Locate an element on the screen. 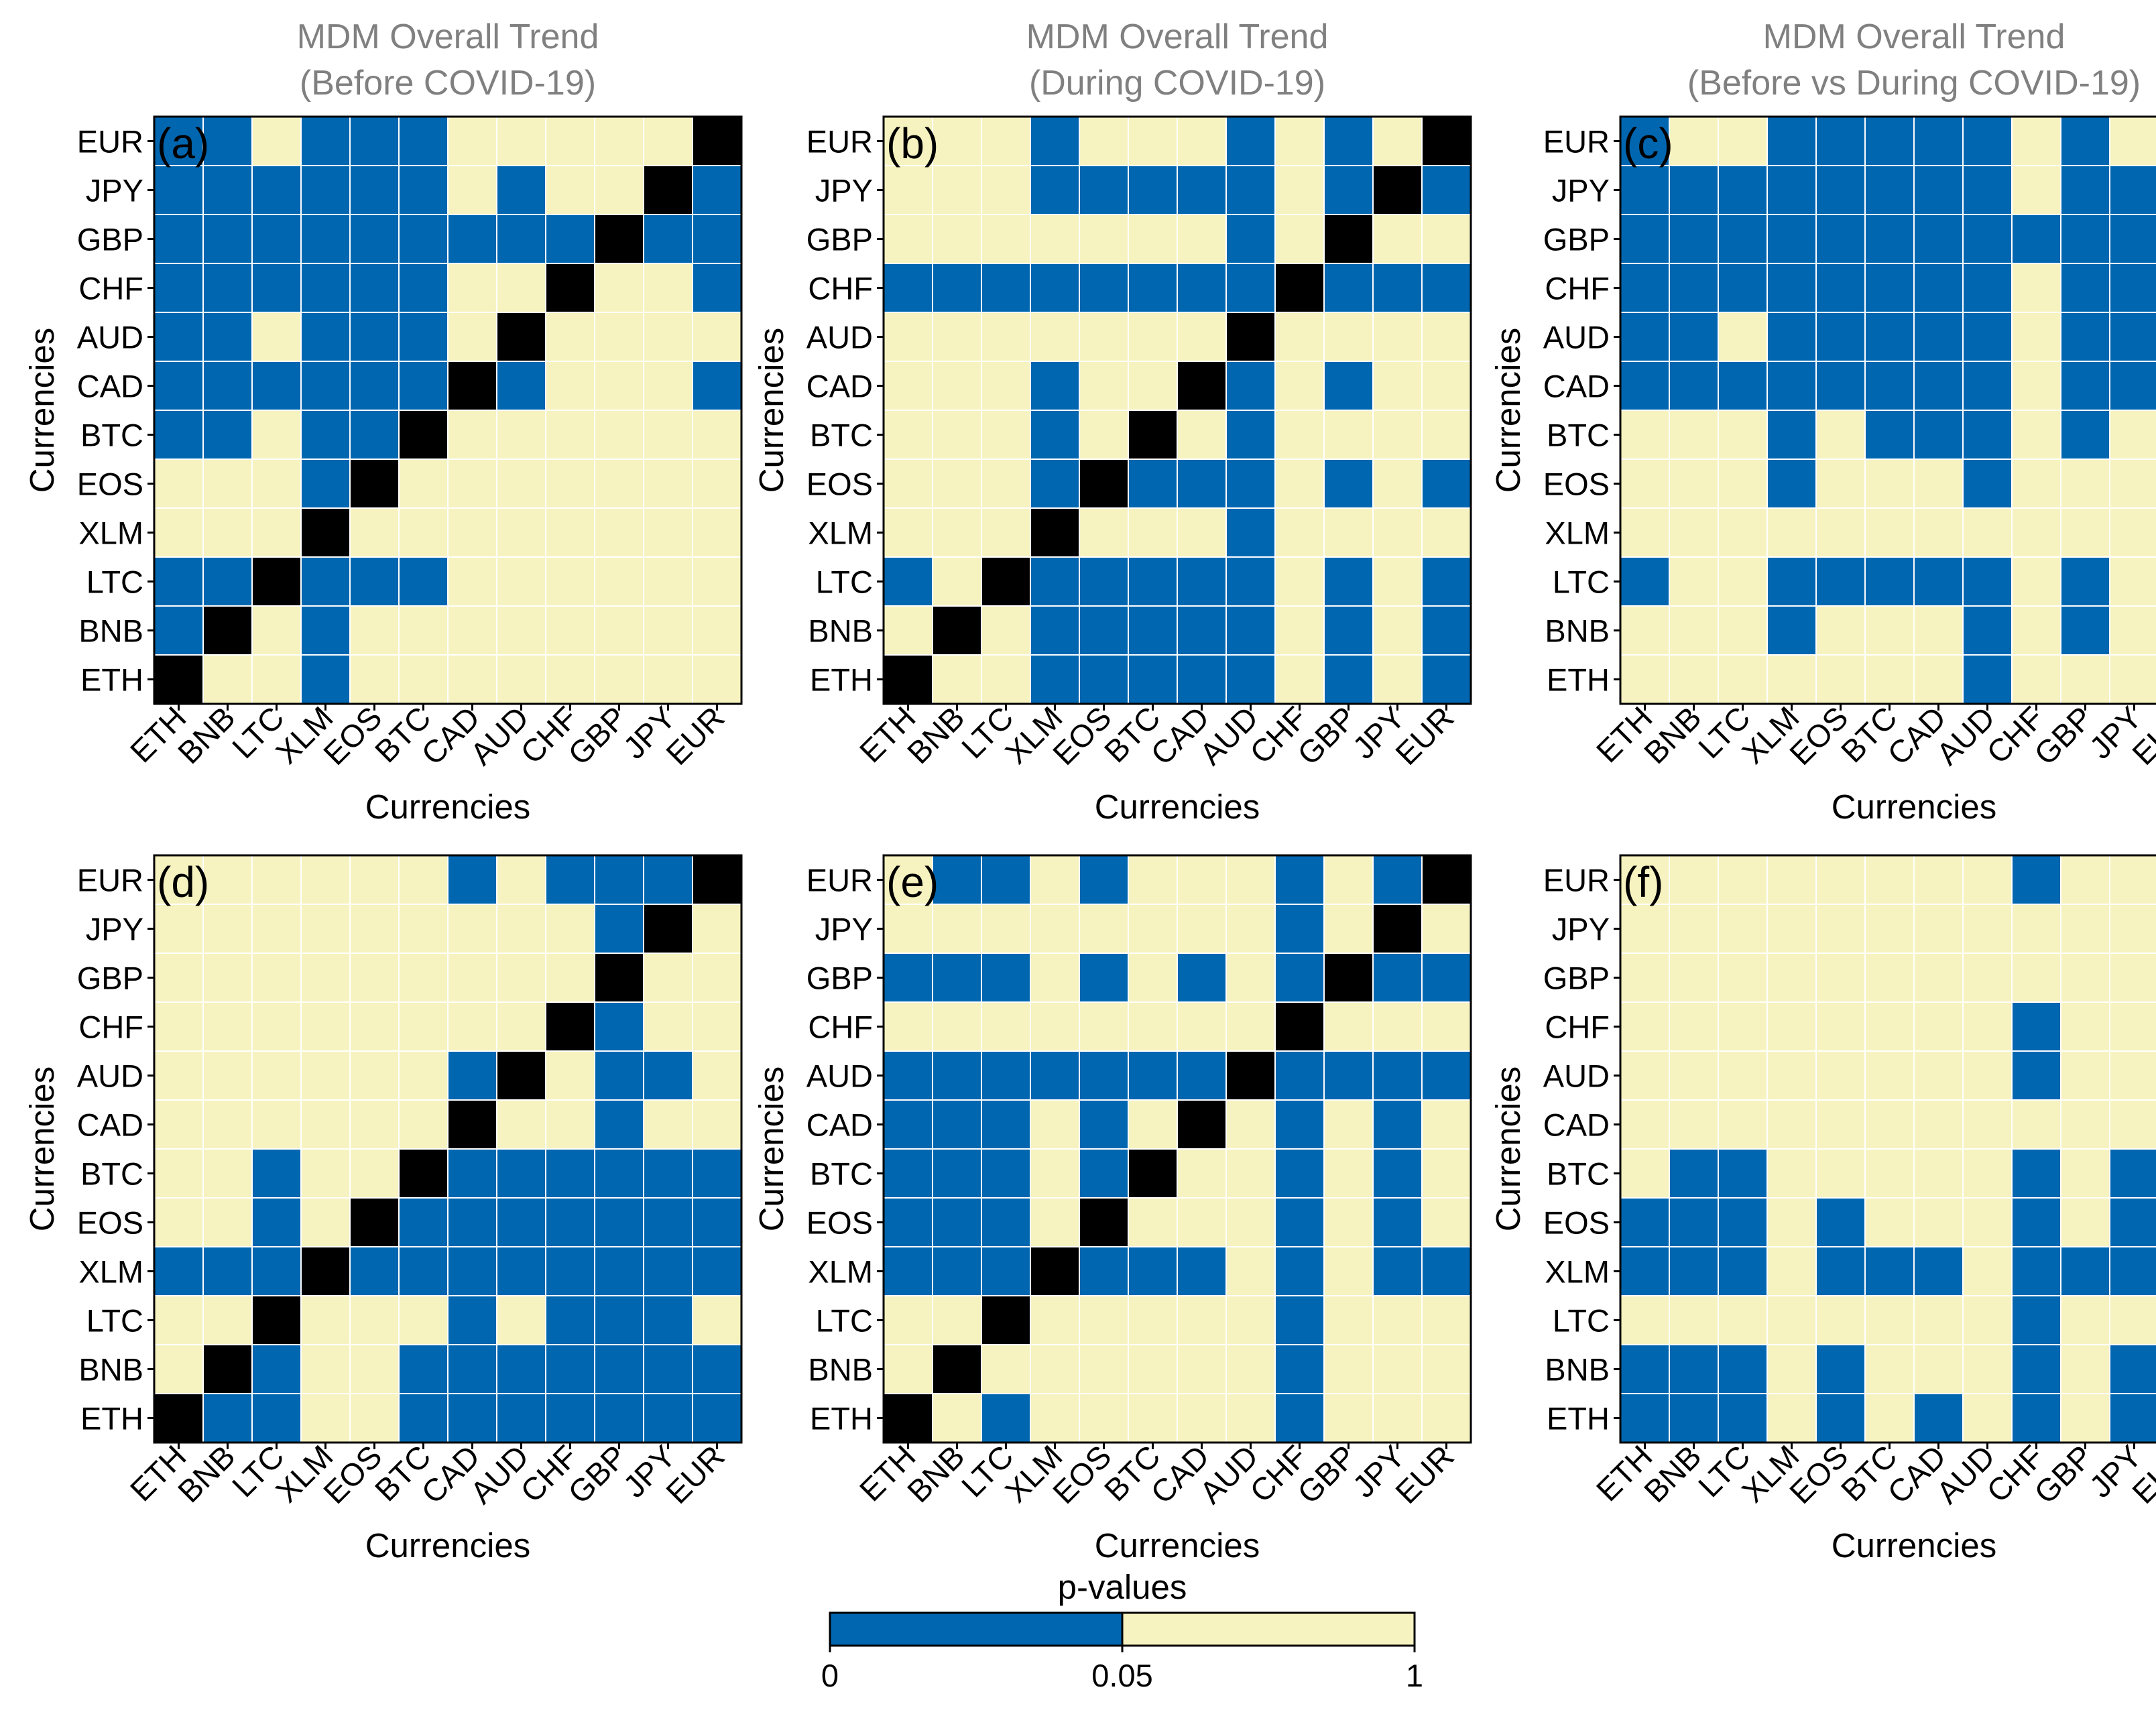 The width and height of the screenshot is (2156, 1712). y-tick-label: AUD is located at coordinates (839, 1076).